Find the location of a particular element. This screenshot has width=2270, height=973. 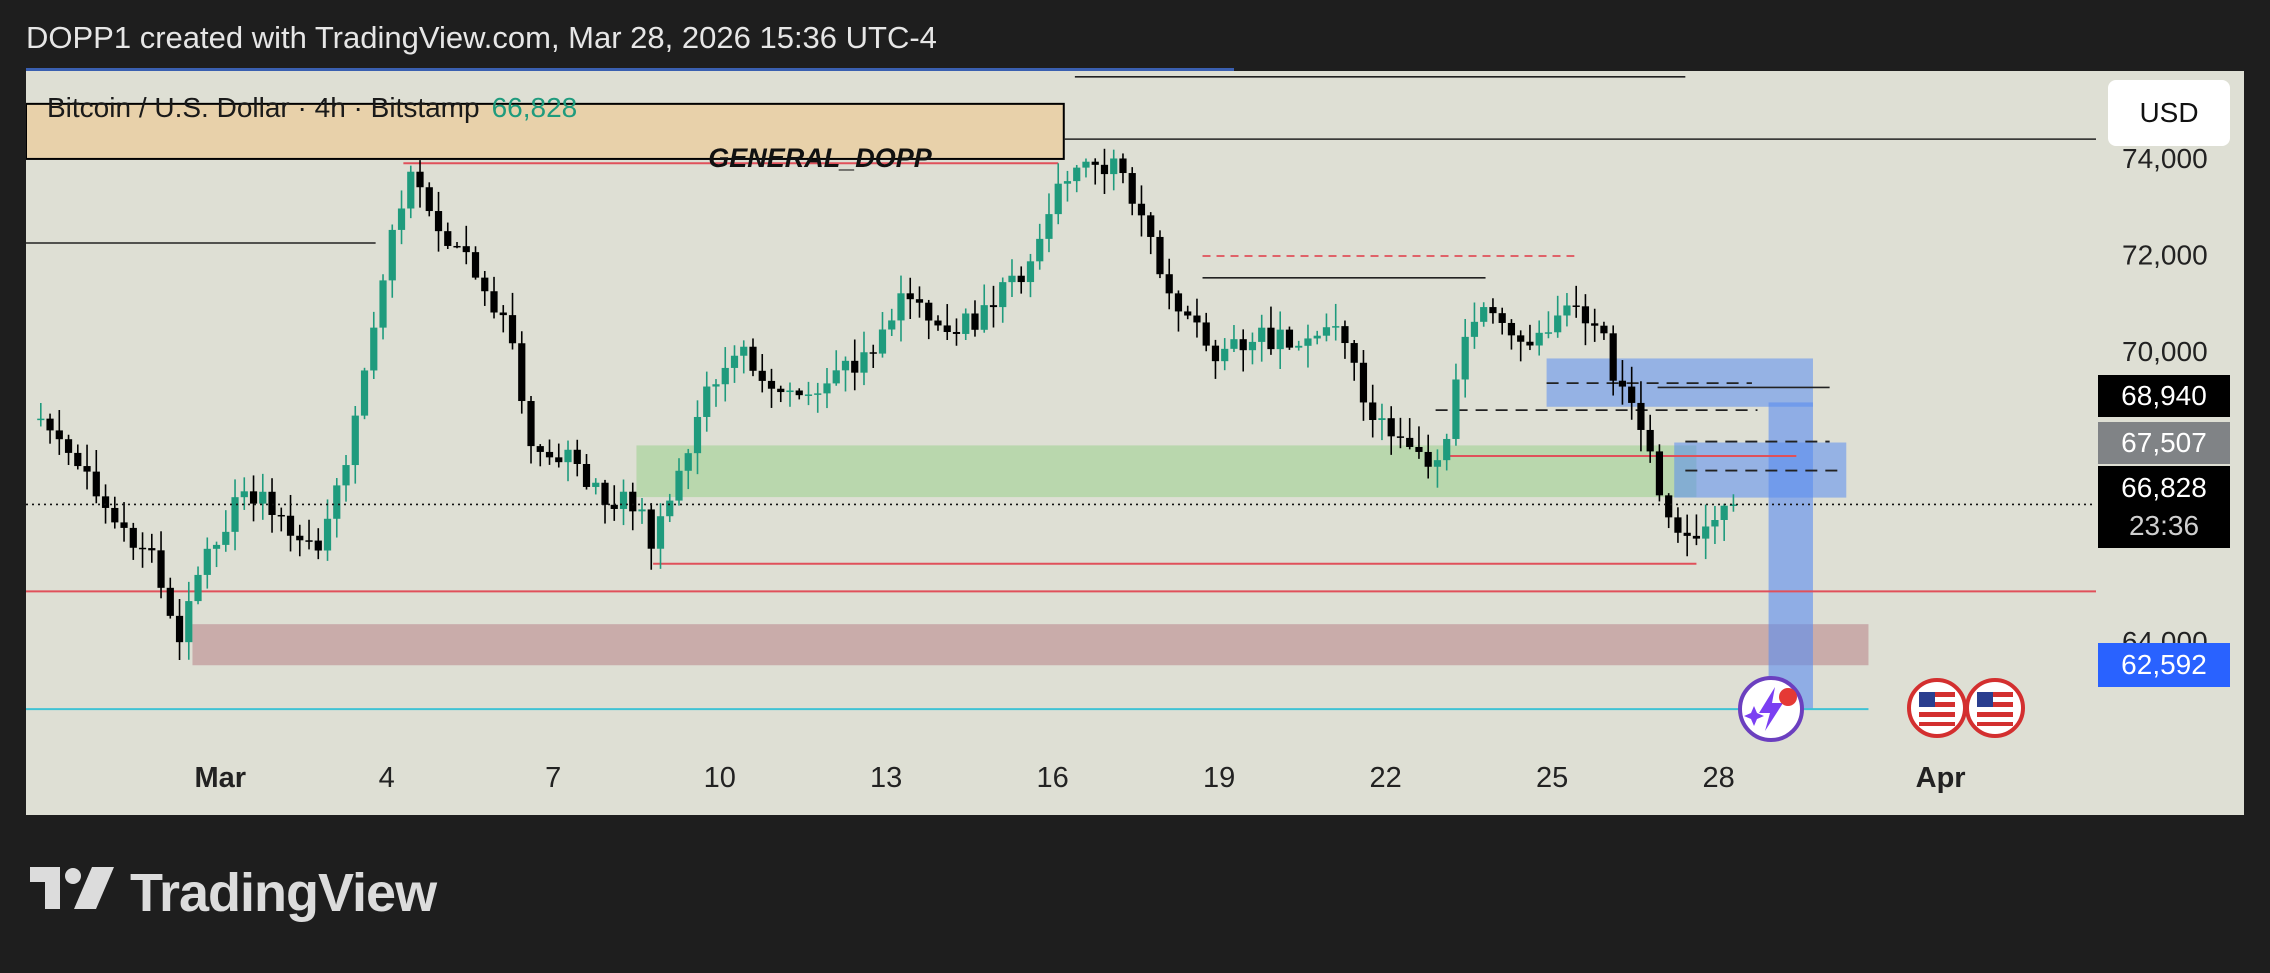

price-label-level-2: 67,507 is located at coordinates (2164, 443).